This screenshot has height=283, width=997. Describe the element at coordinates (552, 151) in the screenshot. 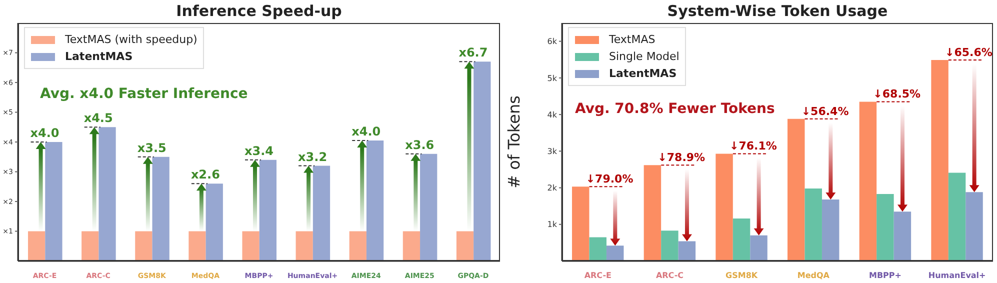

I see `y-tick-label: 3k` at that location.